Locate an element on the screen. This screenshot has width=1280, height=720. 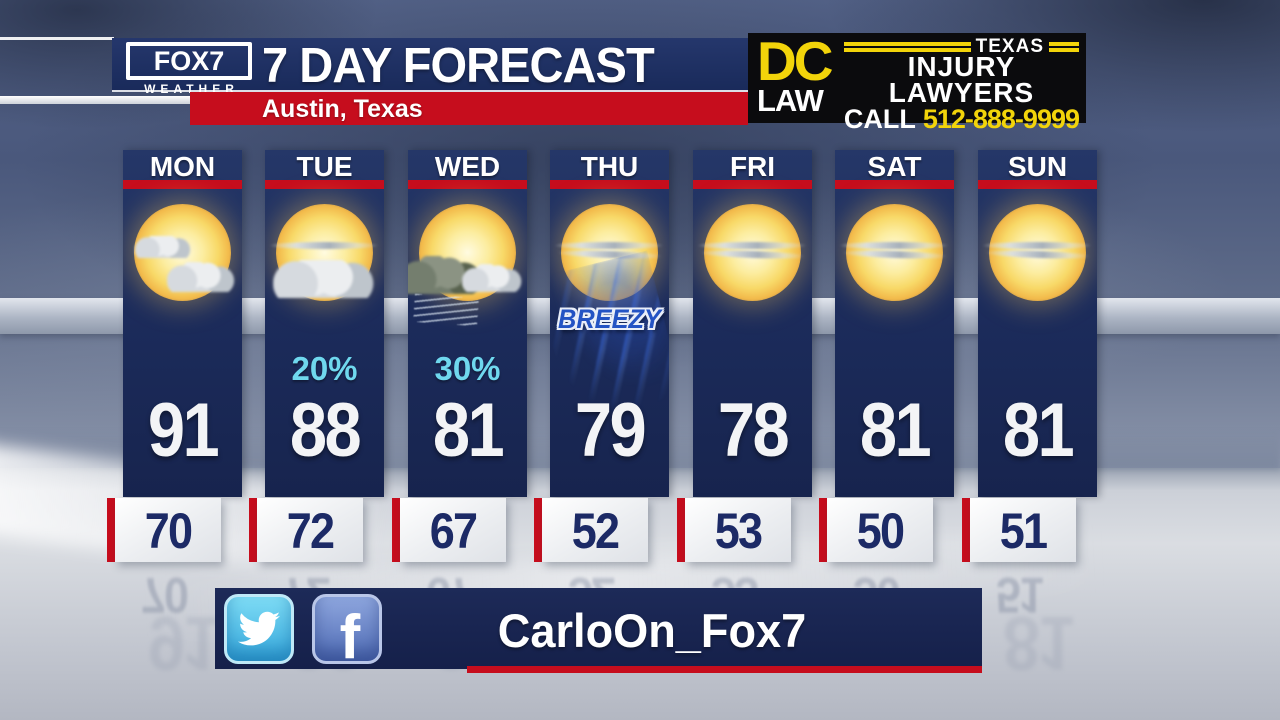
high-temp: 91 is located at coordinates (183, 430).